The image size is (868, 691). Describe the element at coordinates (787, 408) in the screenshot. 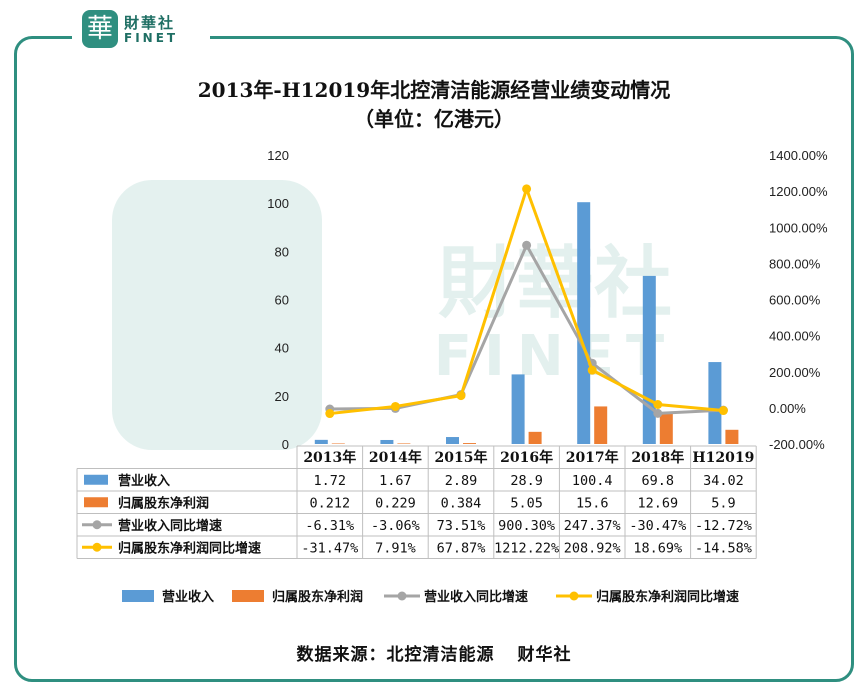

I see `right-tick-label: 0.00%` at that location.